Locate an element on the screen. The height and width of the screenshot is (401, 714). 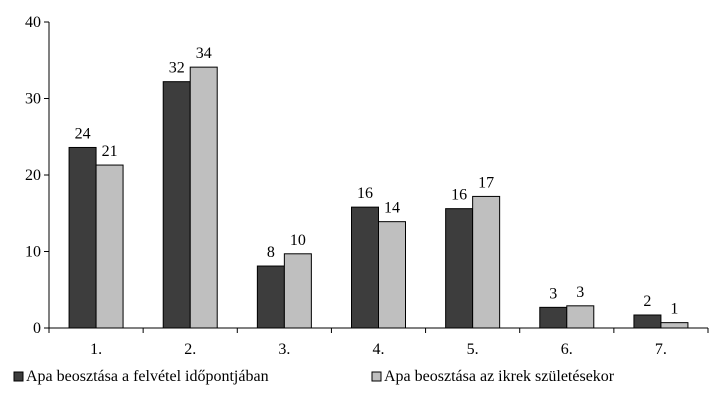
x-tick-label: 1. is located at coordinates (96, 349).